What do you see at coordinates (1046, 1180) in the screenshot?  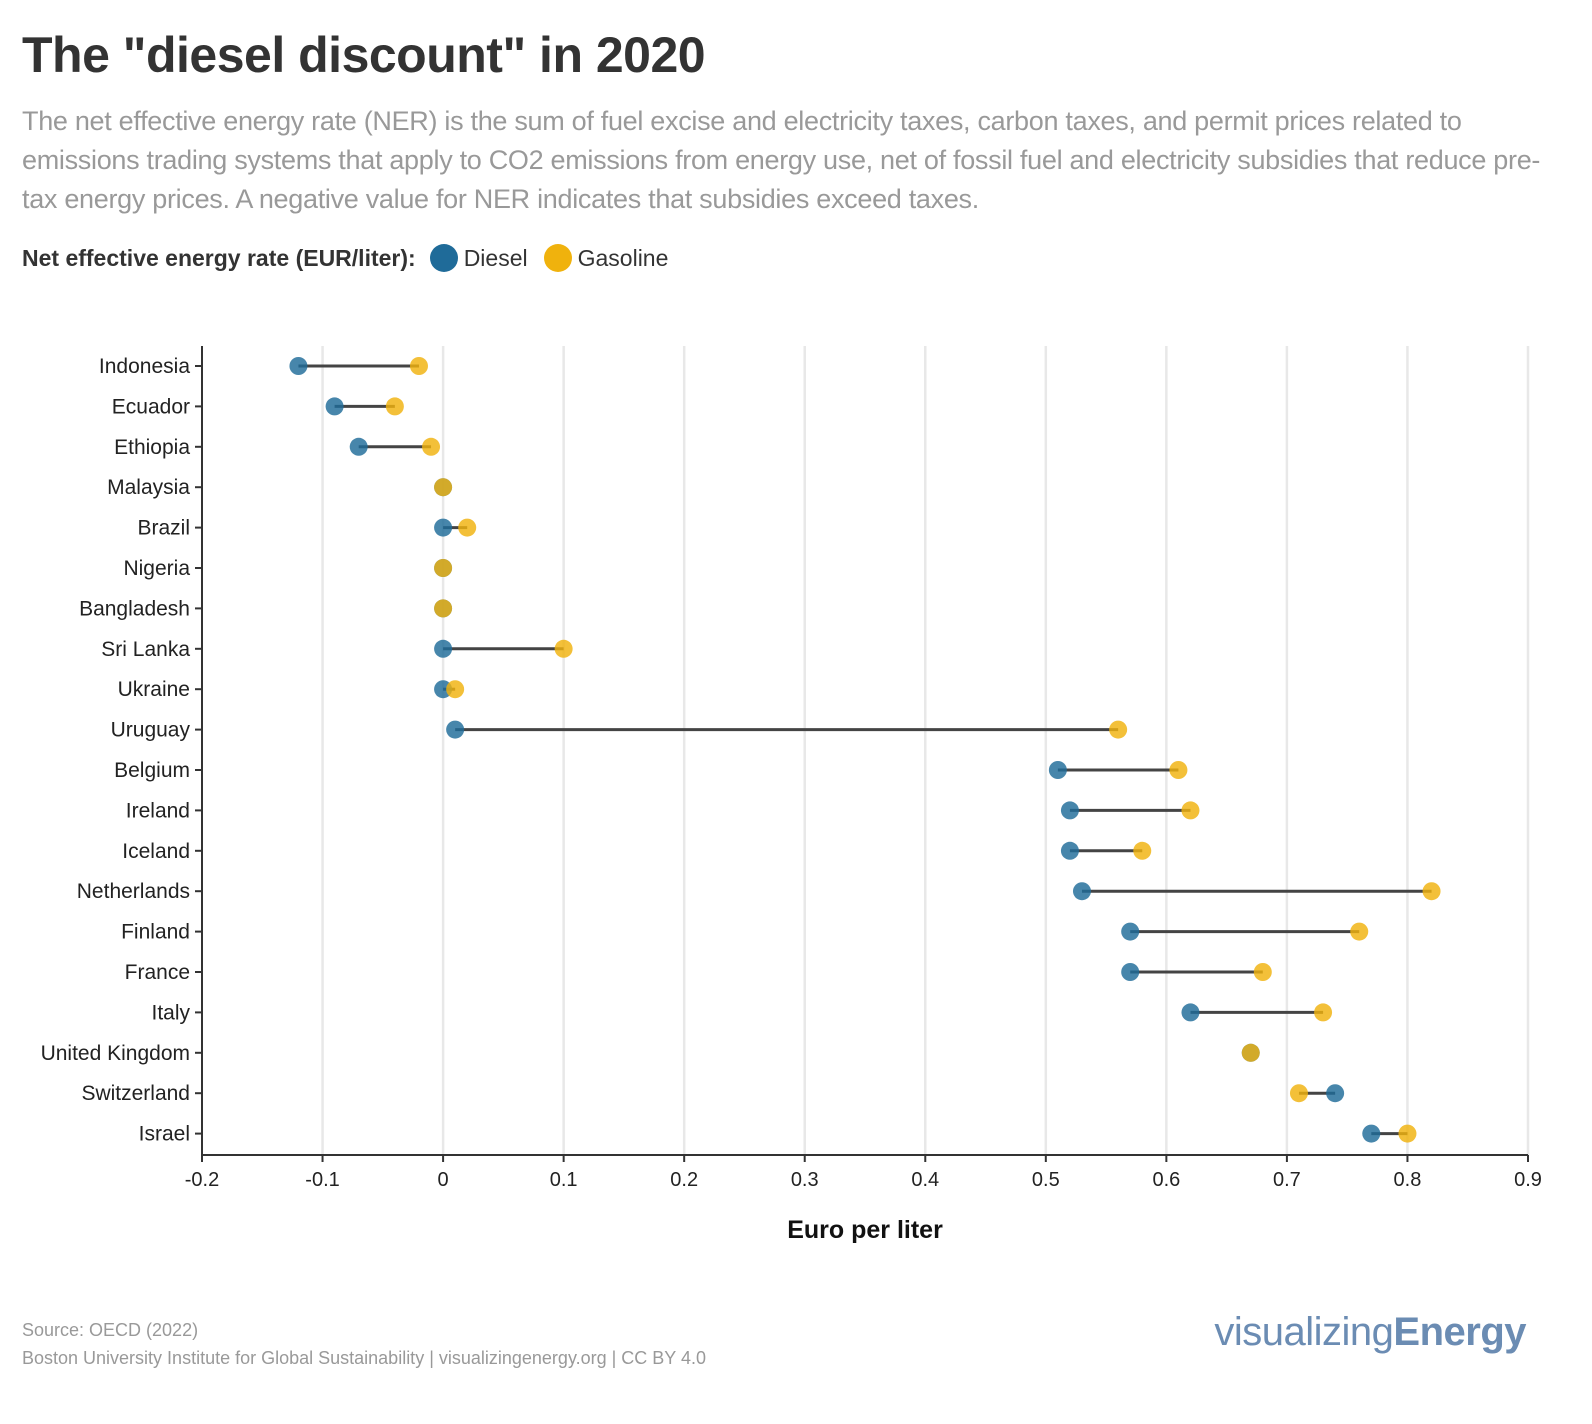 I see `x-tick-label: 0.5` at bounding box center [1046, 1180].